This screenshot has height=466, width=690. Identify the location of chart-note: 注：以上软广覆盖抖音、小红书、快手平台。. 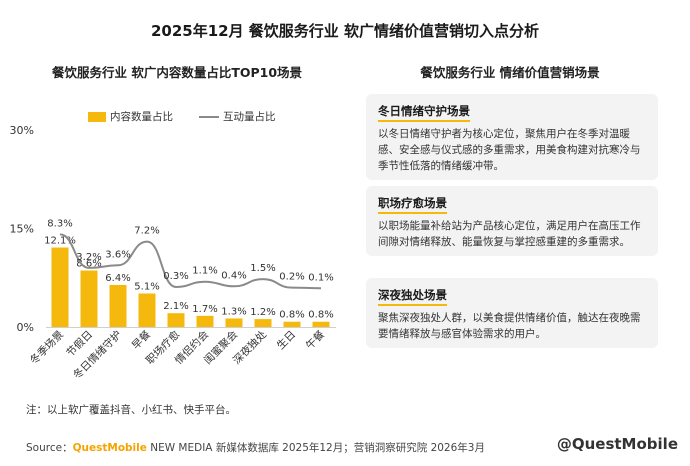
(131, 410).